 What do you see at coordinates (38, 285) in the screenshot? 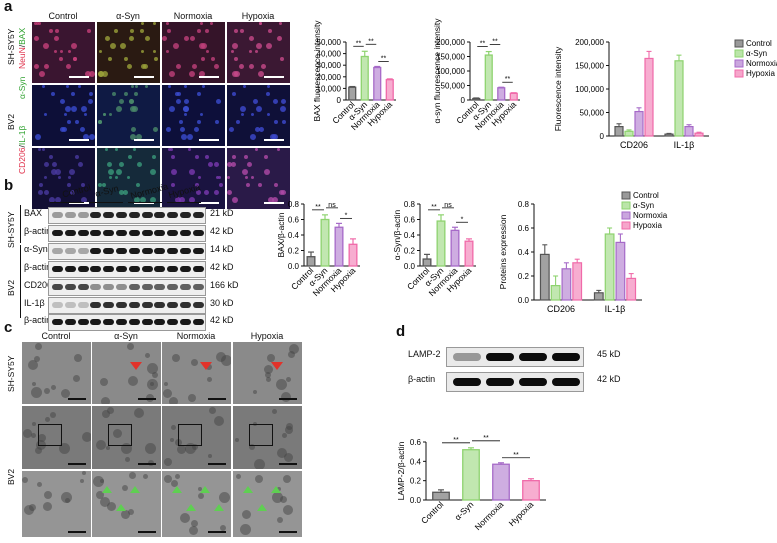
I see `b-band-name: CD206` at bounding box center [38, 285].